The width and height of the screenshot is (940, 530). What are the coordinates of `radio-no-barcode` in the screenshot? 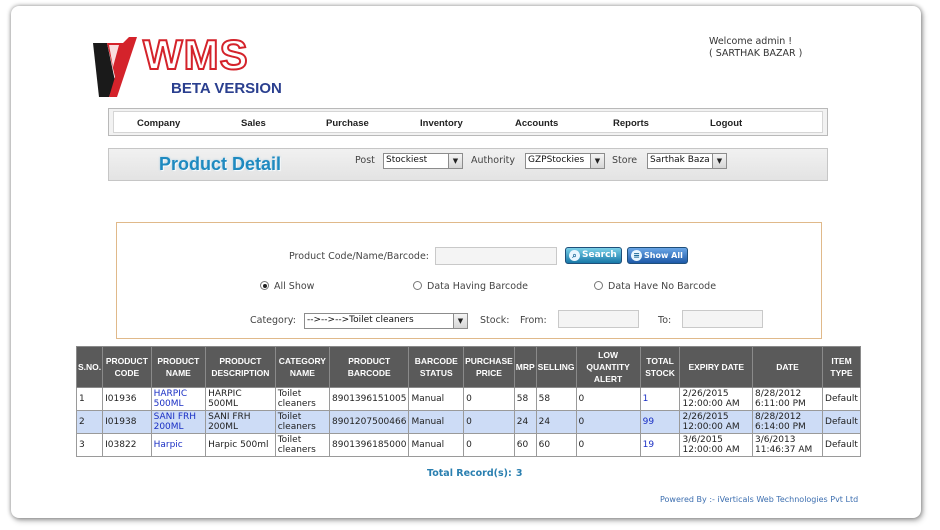 It's located at (598, 285).